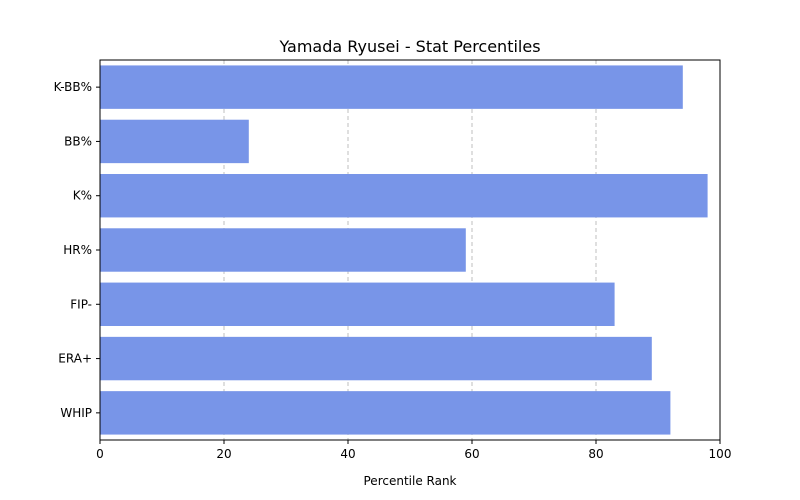 This screenshot has height=500, width=800. I want to click on y-tick-label: K%, so click(82, 196).